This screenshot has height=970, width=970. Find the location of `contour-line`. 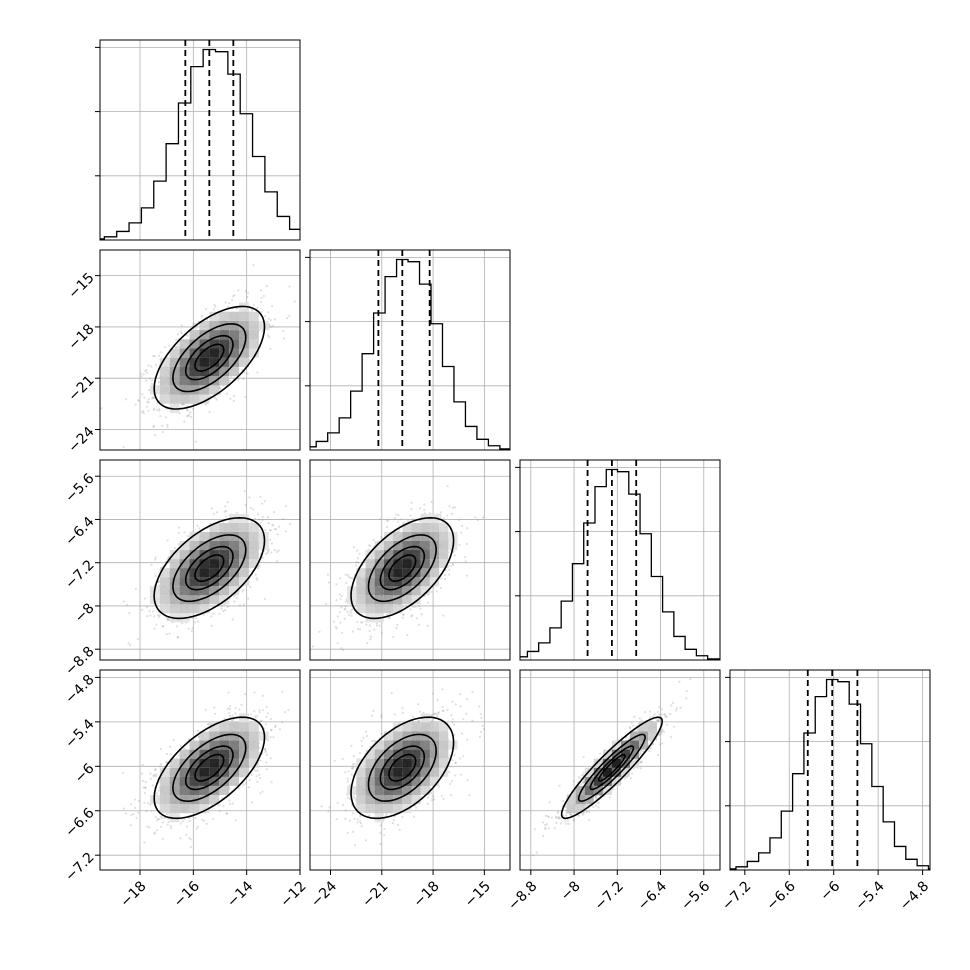

contour-line is located at coordinates (209, 568).